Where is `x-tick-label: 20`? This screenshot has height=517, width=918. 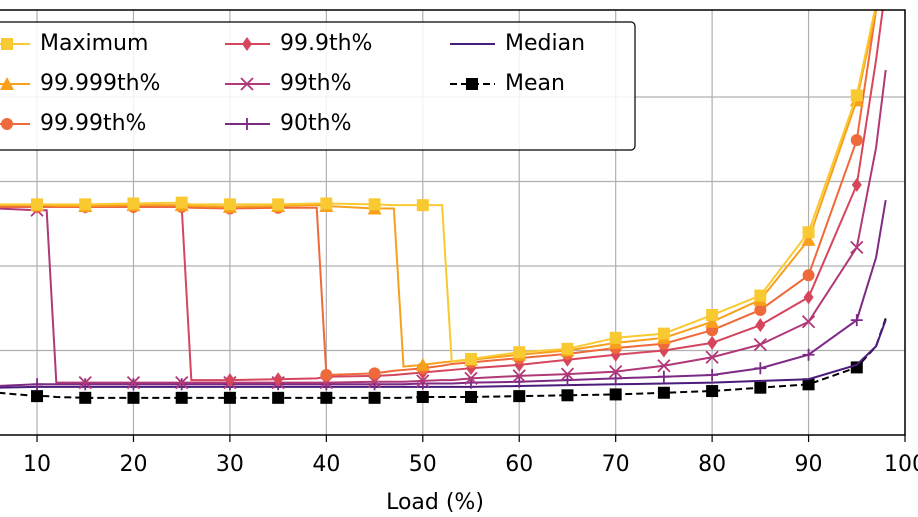
x-tick-label: 20 is located at coordinates (133, 464).